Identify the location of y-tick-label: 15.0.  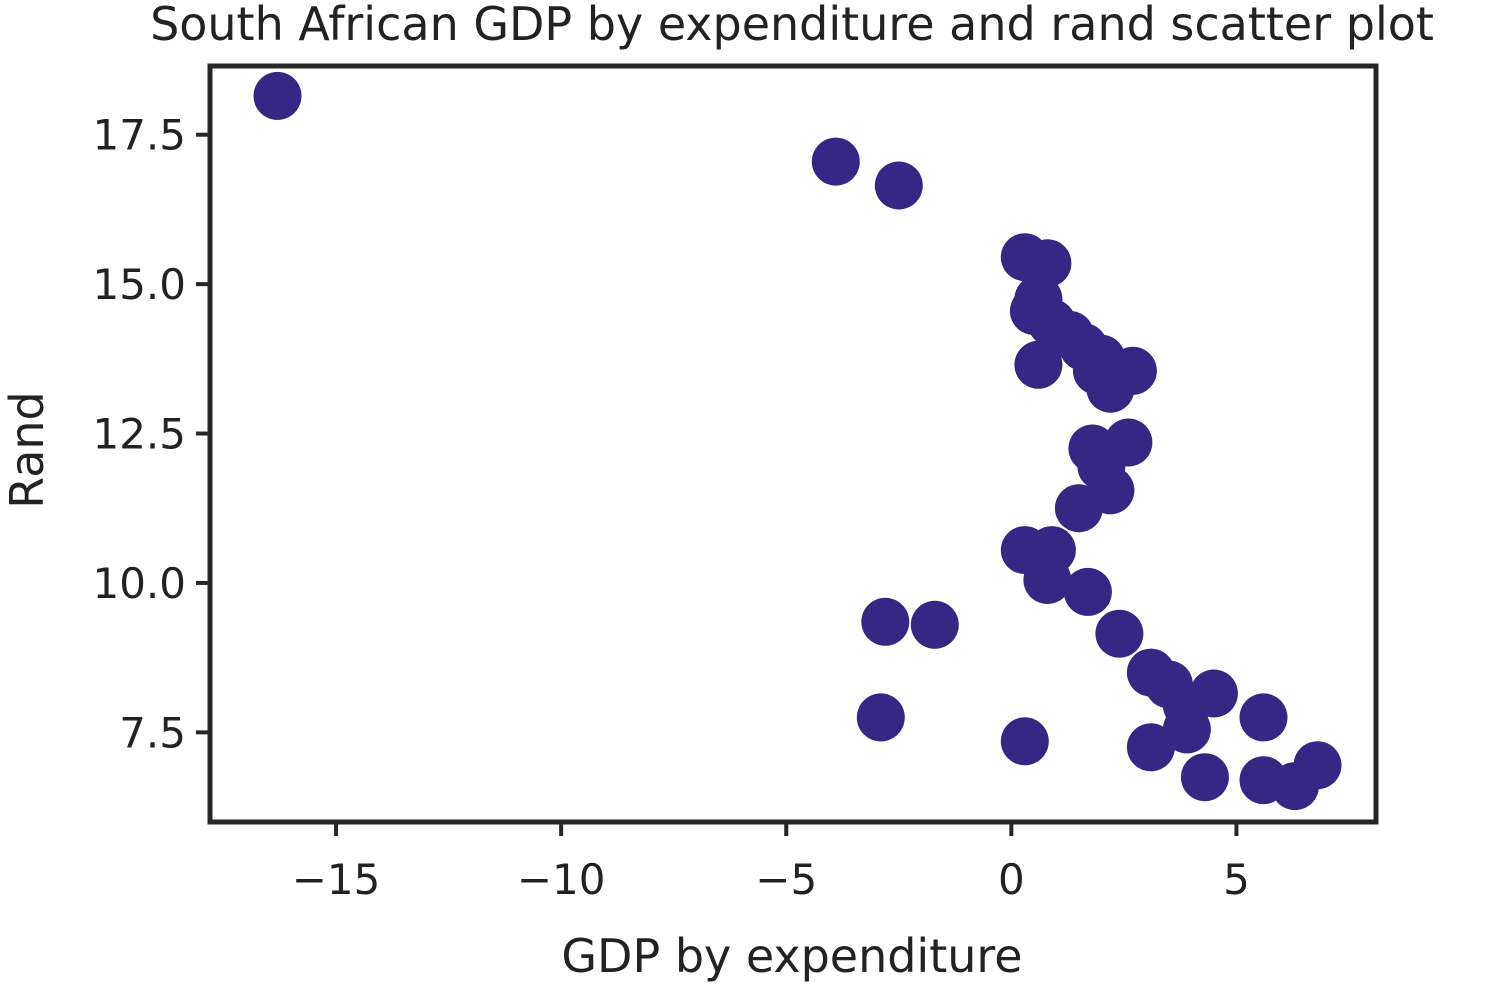
(139, 284).